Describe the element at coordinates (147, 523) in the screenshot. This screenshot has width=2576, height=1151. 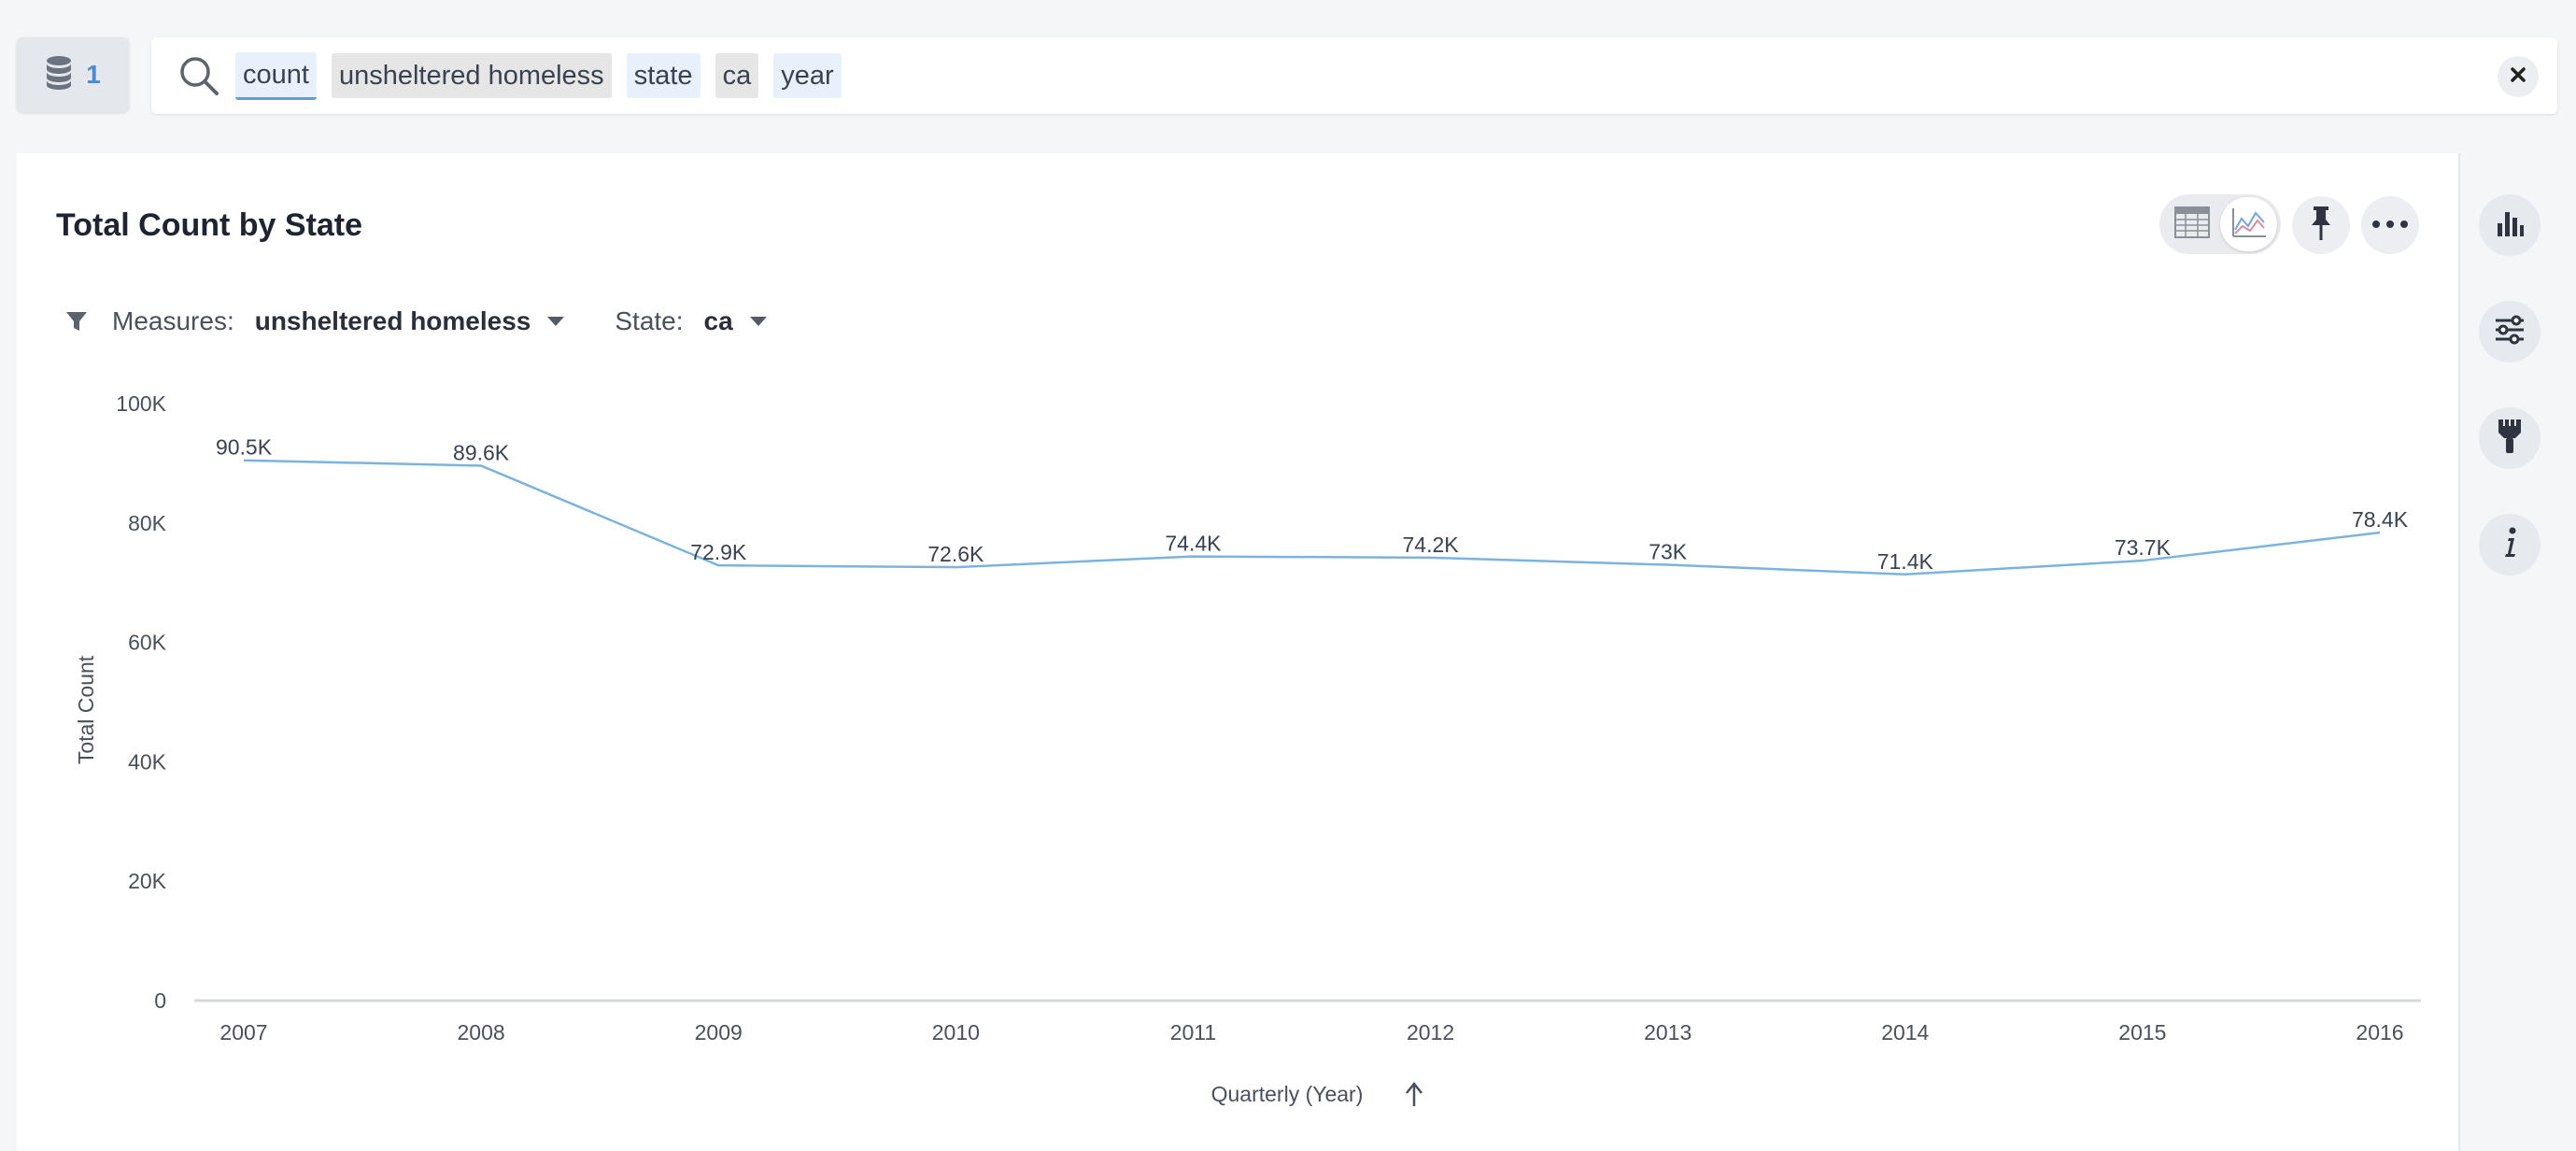
I see `y-tick-label: 80K` at that location.